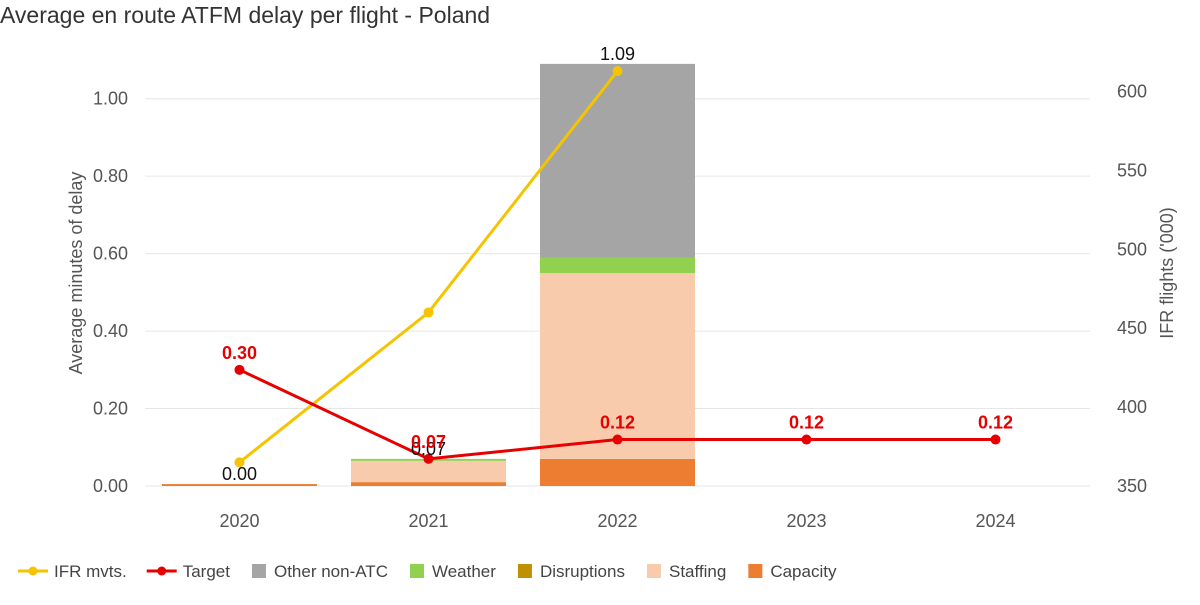  I want to click on y2-tick-label: 450, so click(1132, 328).